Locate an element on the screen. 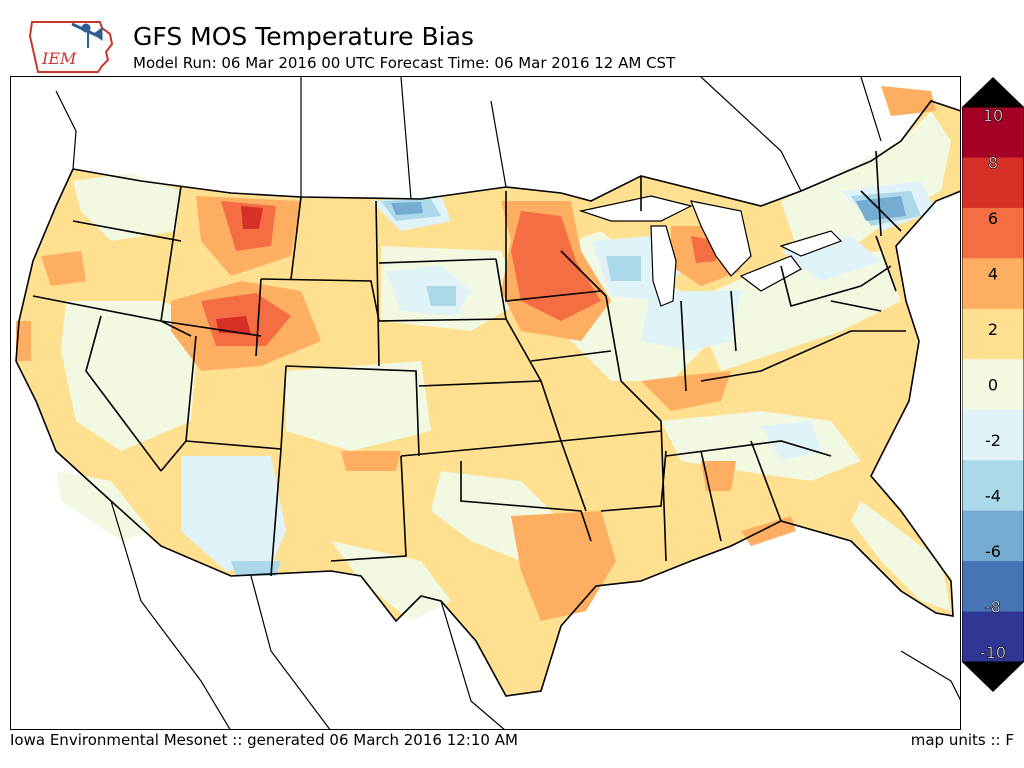 The width and height of the screenshot is (1024, 768). bias-band-very-hot is located at coordinates (239, 270).